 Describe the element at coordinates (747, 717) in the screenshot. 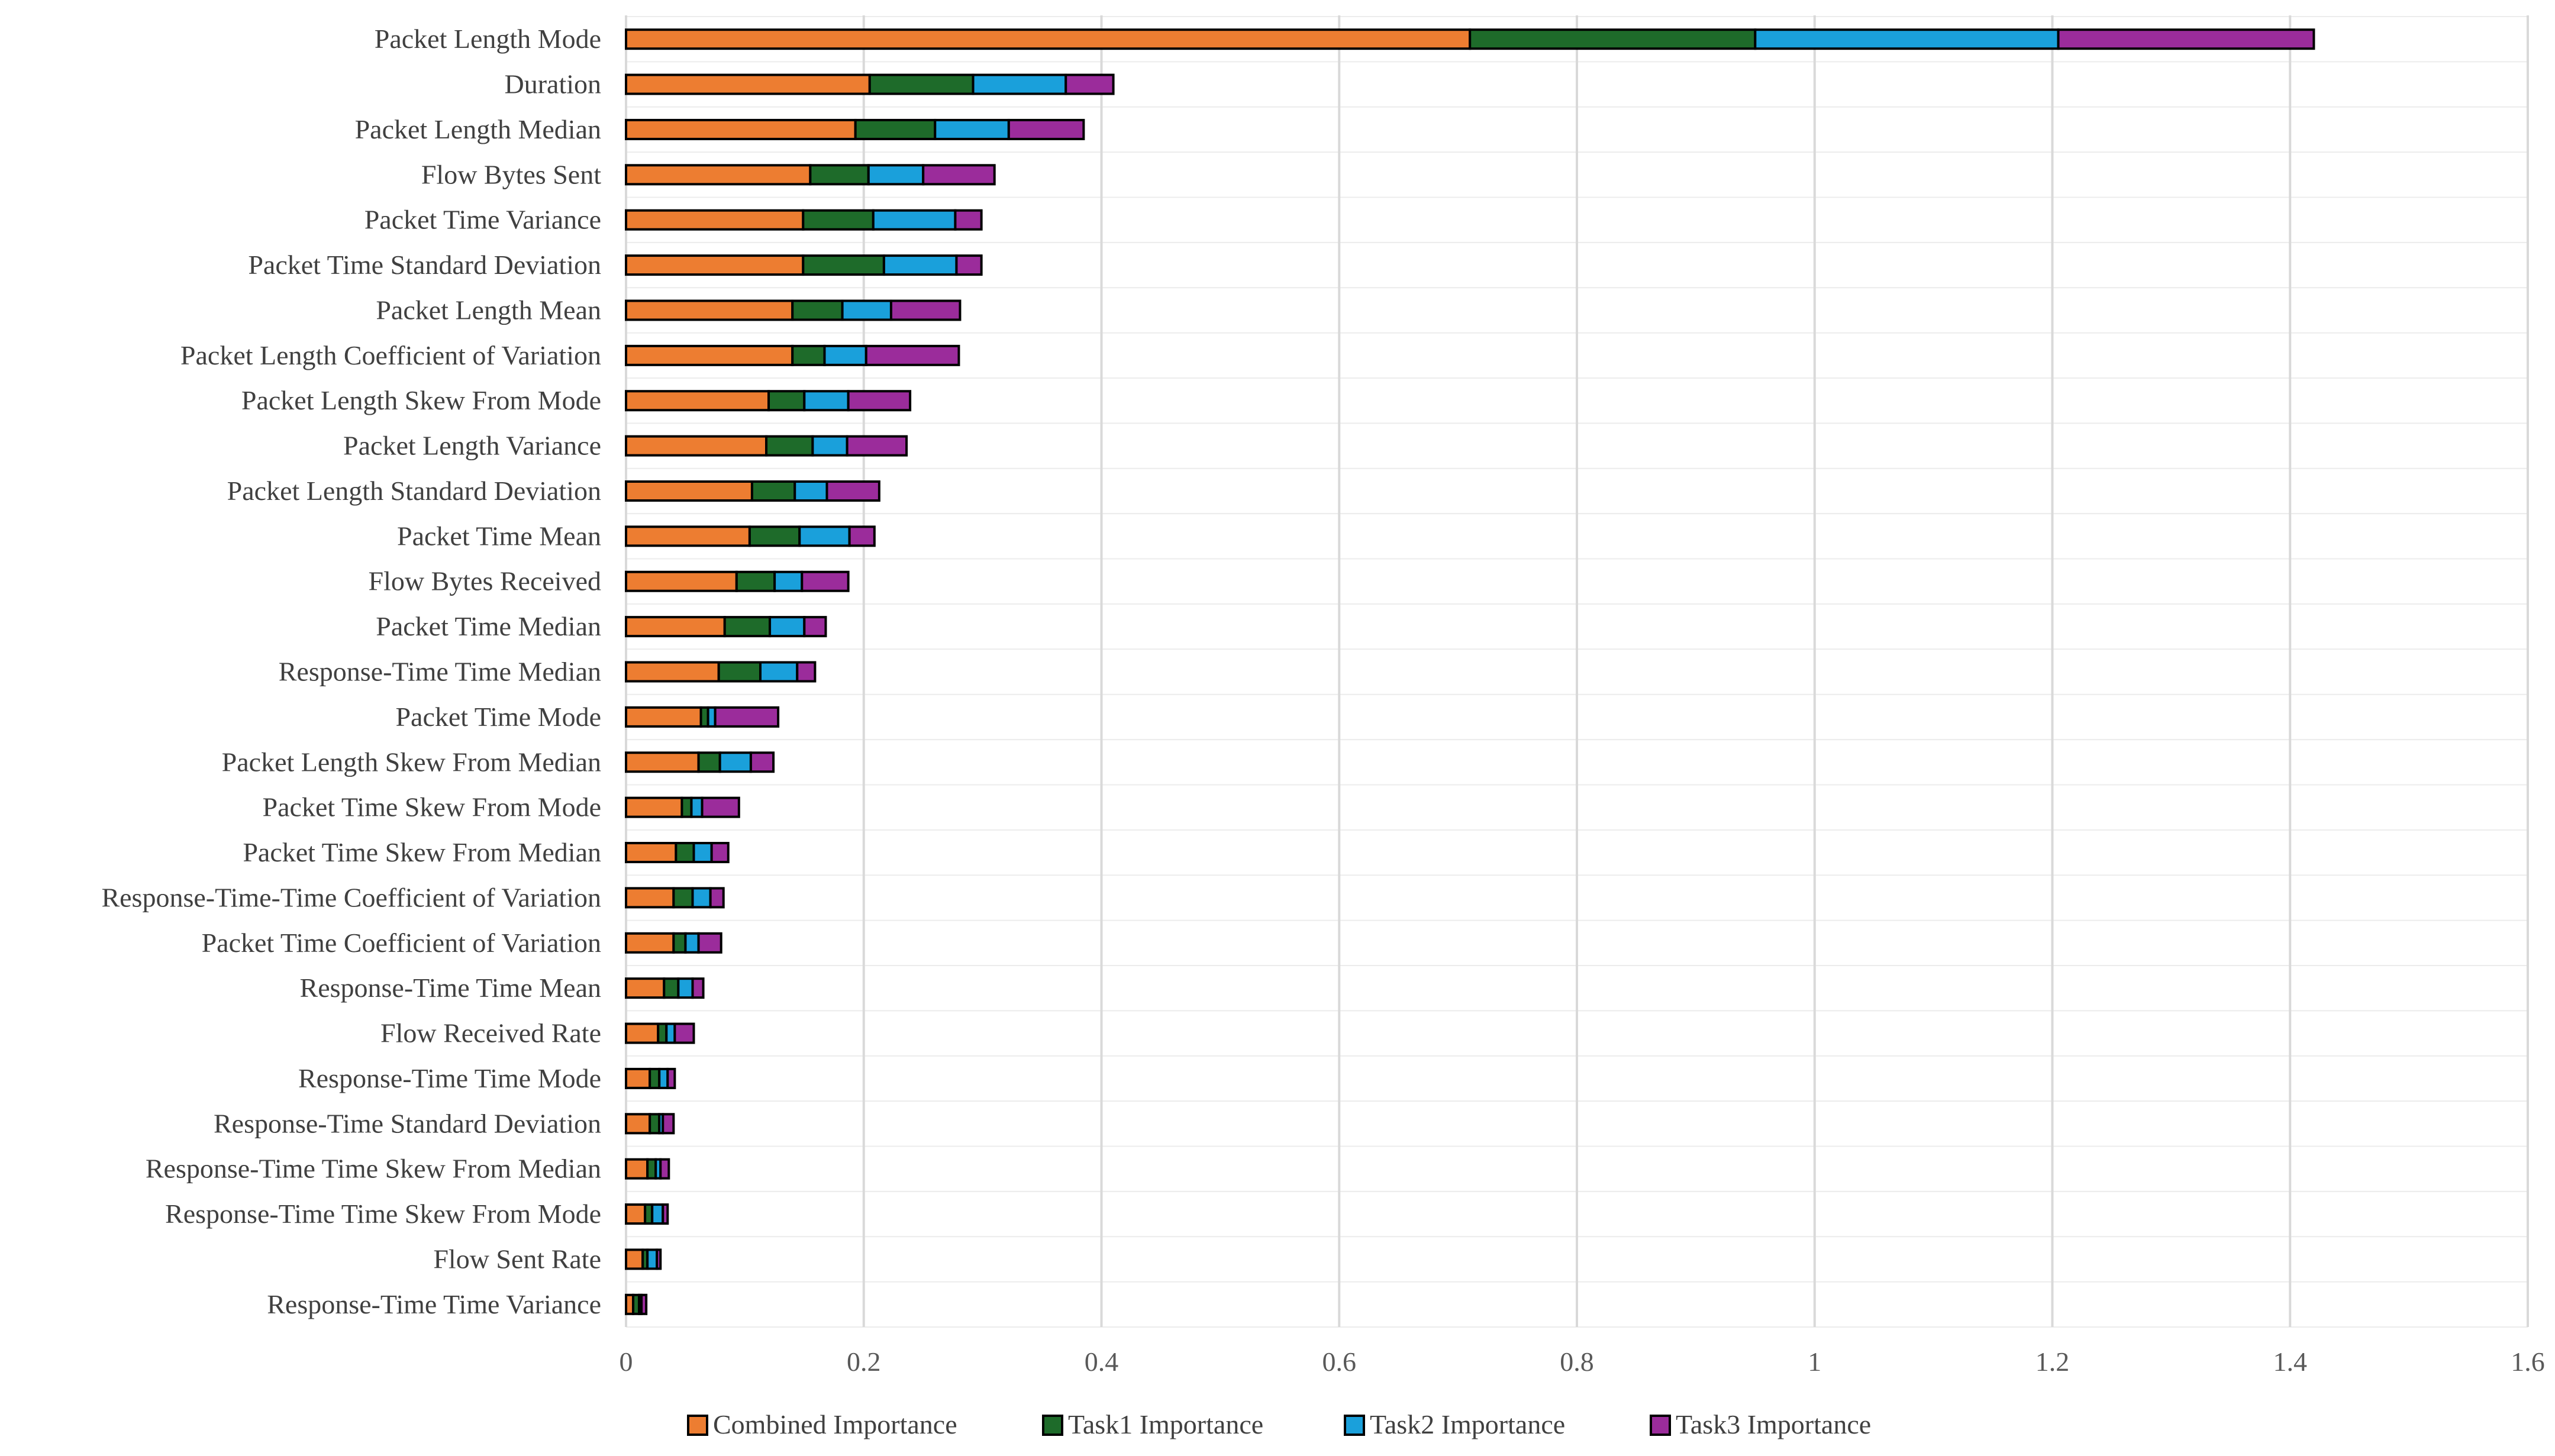

I see `bar-task3-importance-packet-time-mode` at that location.